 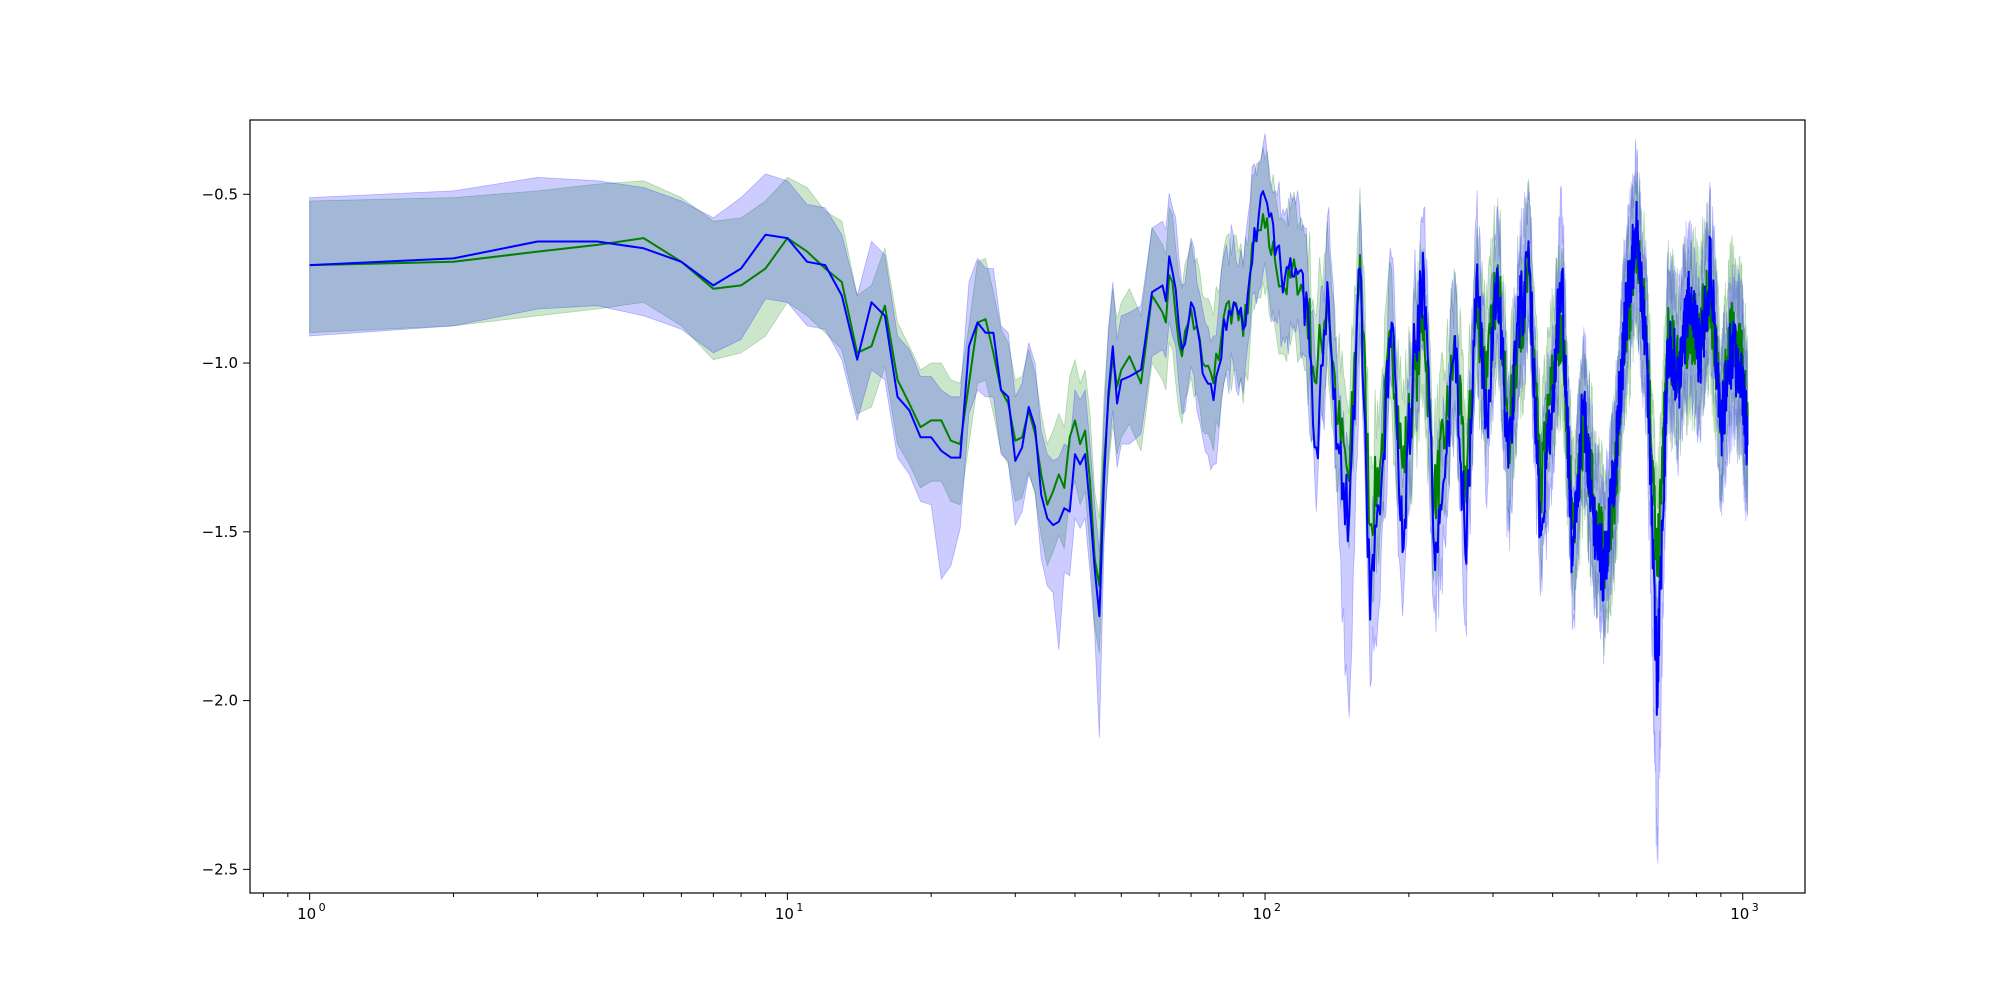 What do you see at coordinates (799, 907) in the screenshot?
I see `x-tick-exponent-1: 1` at bounding box center [799, 907].